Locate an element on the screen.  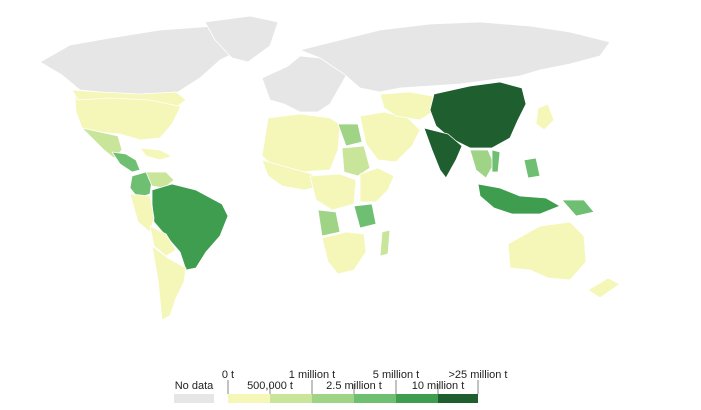
region-southern-cone is located at coordinates (169, 283).